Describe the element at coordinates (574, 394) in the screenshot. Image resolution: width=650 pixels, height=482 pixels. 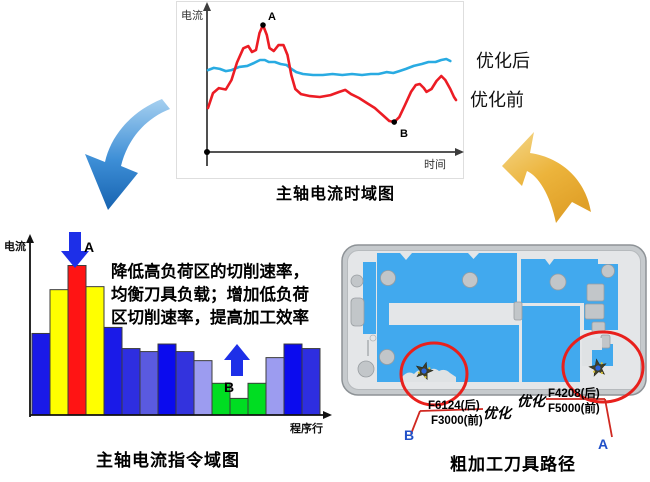
I see `feed-a-after-label: F4208(后)` at that location.